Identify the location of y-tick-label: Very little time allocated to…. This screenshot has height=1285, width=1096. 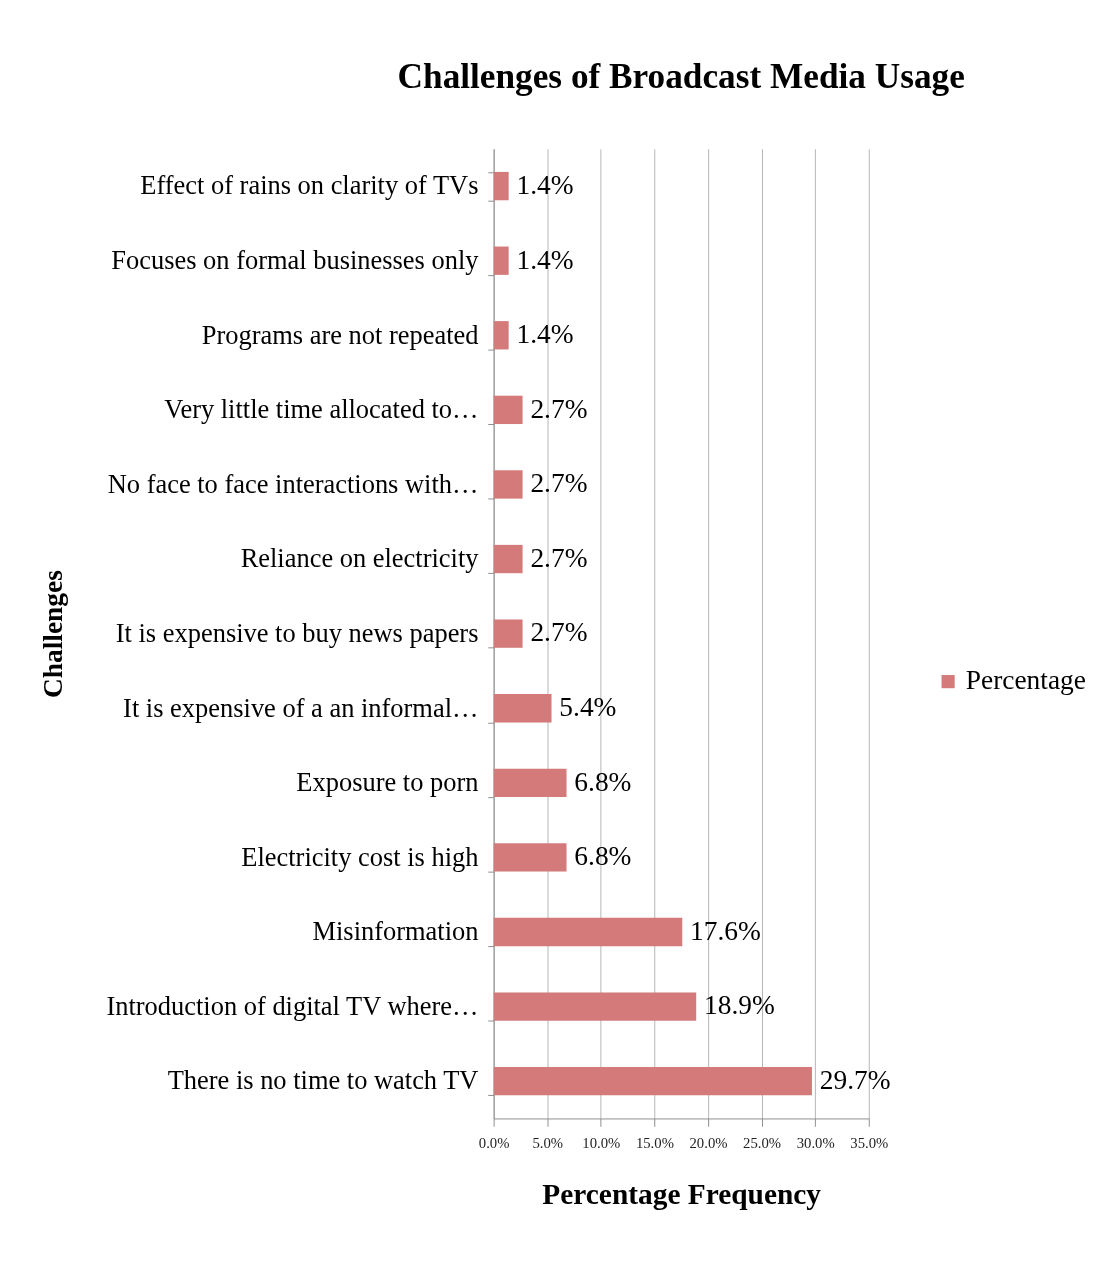
(321, 409).